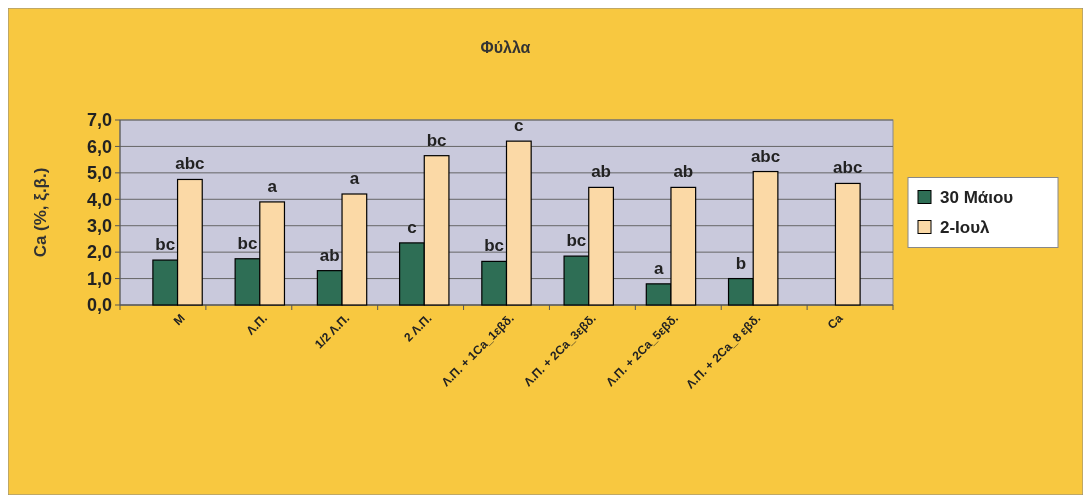 The image size is (1091, 503). What do you see at coordinates (99, 278) in the screenshot?
I see `y-tick-label: 1,0` at bounding box center [99, 278].